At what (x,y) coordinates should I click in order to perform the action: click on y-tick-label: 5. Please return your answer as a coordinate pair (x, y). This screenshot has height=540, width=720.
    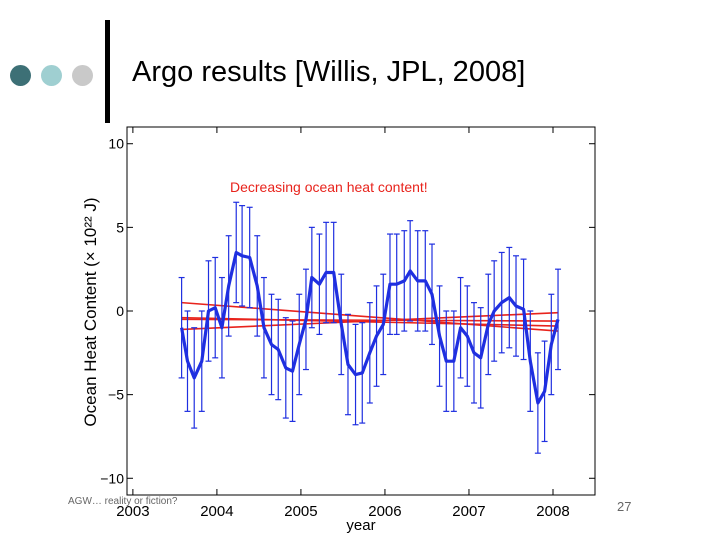
    Looking at the image, I should click on (120, 227).